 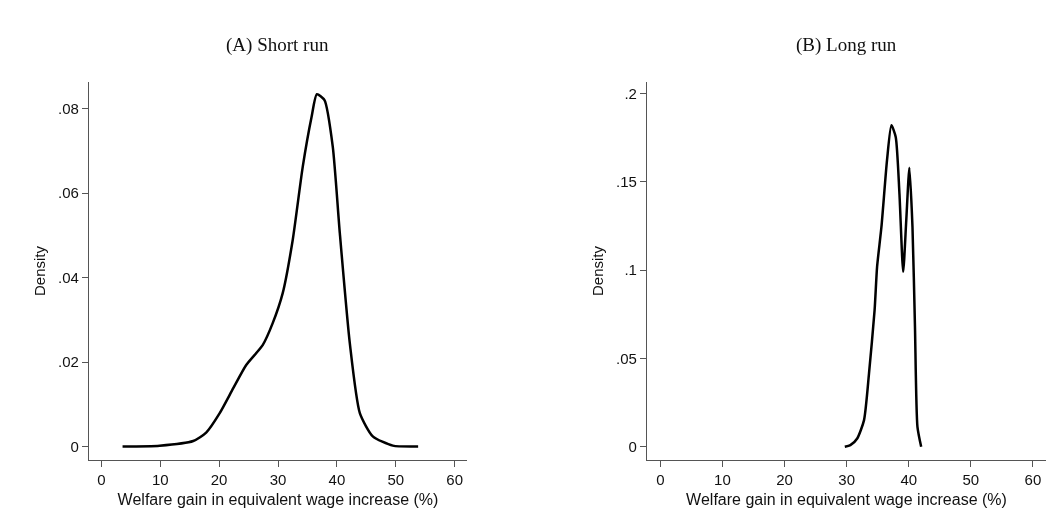 What do you see at coordinates (626, 358) in the screenshot?
I see `y-tick-label: .05` at bounding box center [626, 358].